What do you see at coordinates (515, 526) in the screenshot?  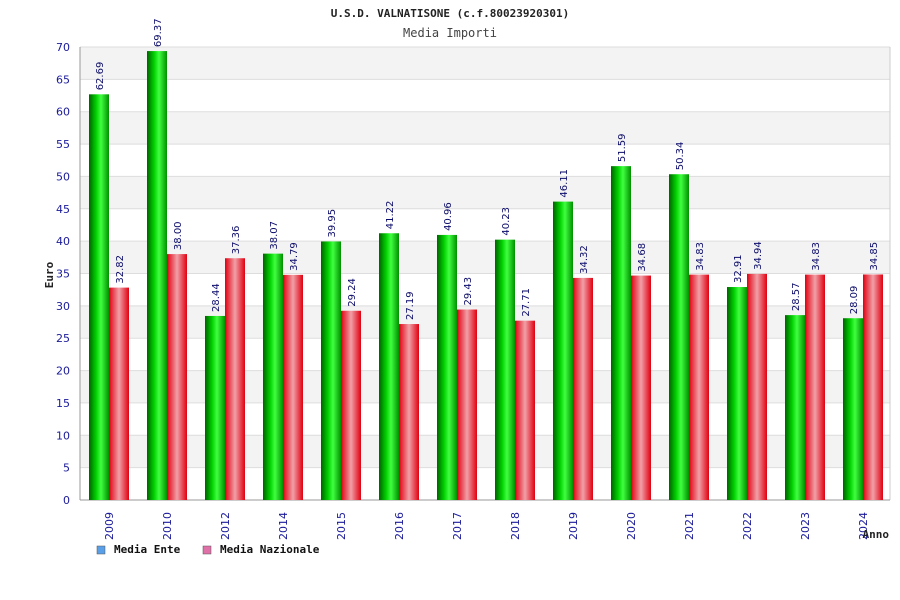 I see `x-tick-label: 2018` at bounding box center [515, 526].